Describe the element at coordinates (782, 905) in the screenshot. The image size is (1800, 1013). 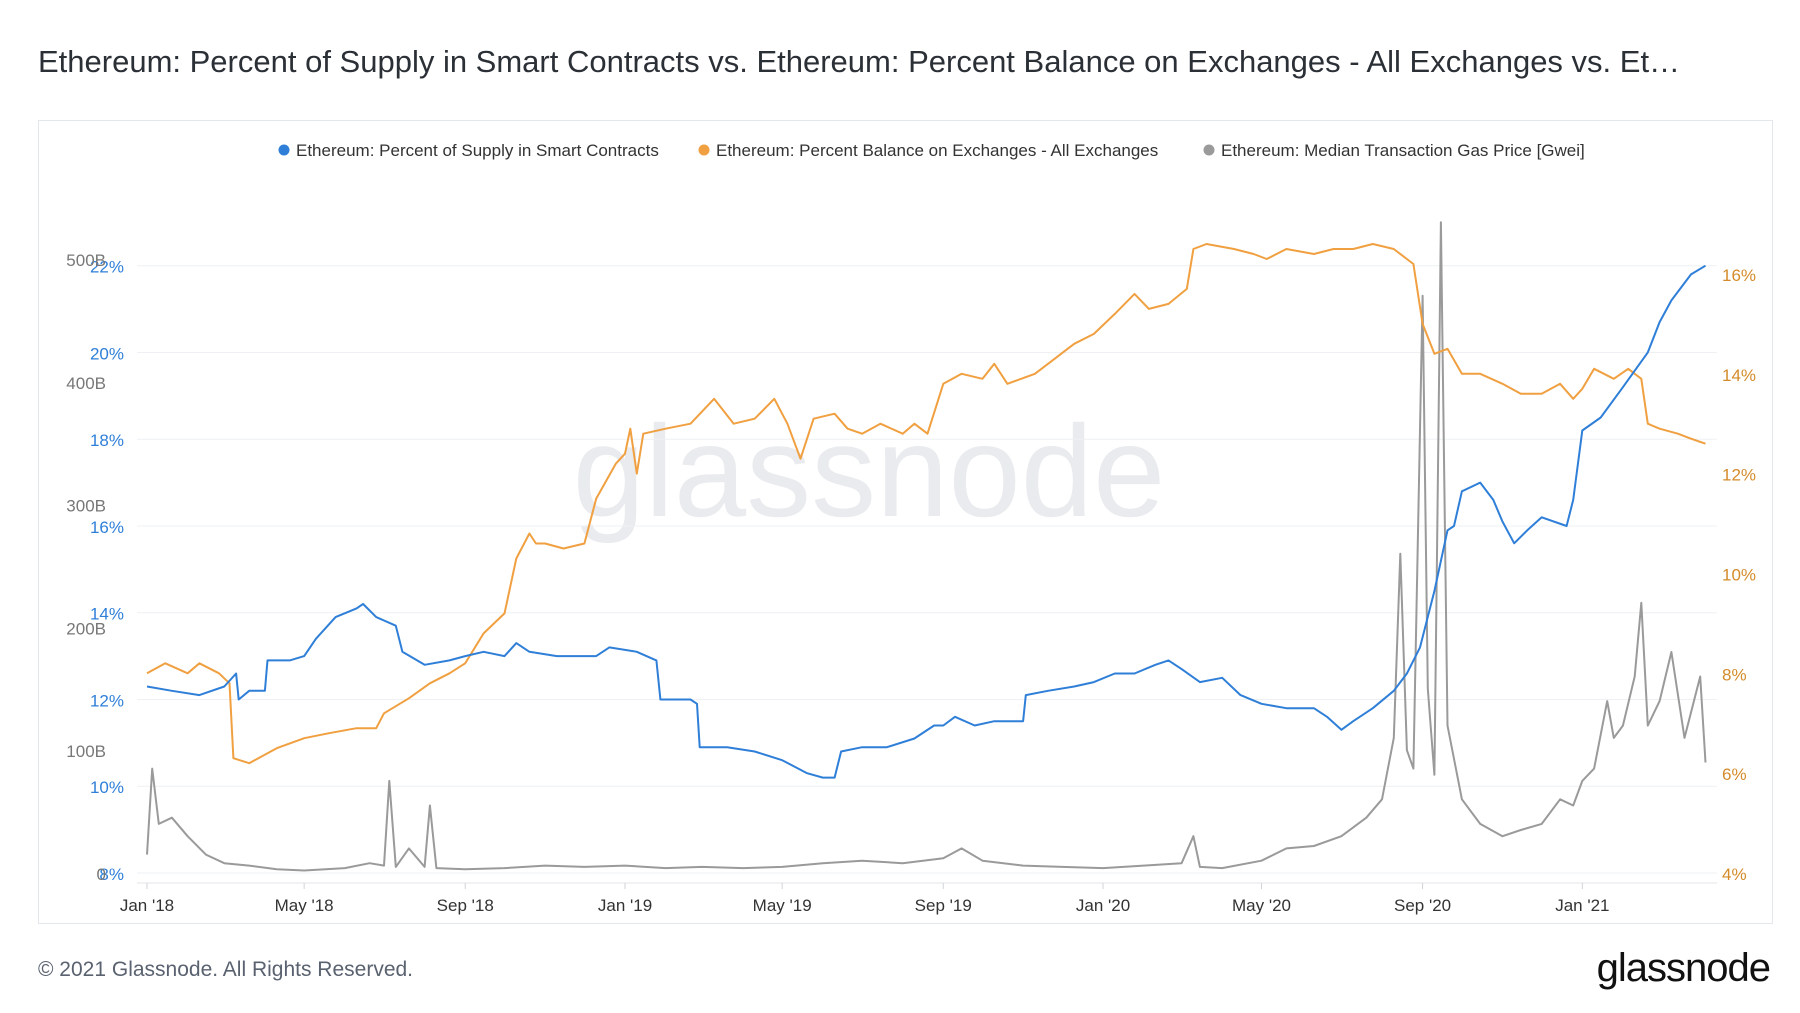
I see `x-tick-label: May '19` at that location.